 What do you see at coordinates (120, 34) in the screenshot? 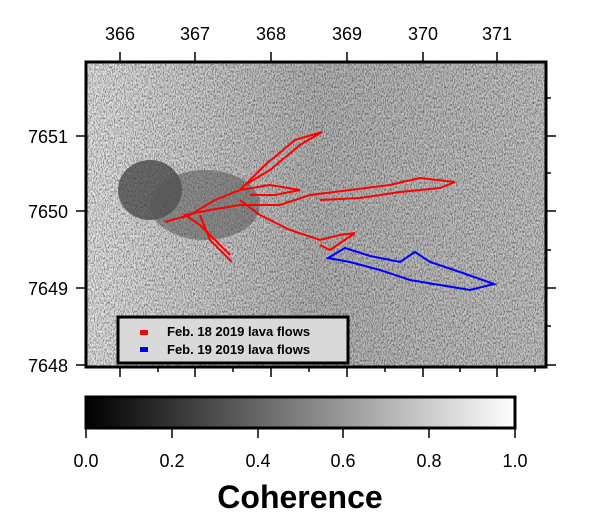
I see `x-tick-label: 366` at bounding box center [120, 34].